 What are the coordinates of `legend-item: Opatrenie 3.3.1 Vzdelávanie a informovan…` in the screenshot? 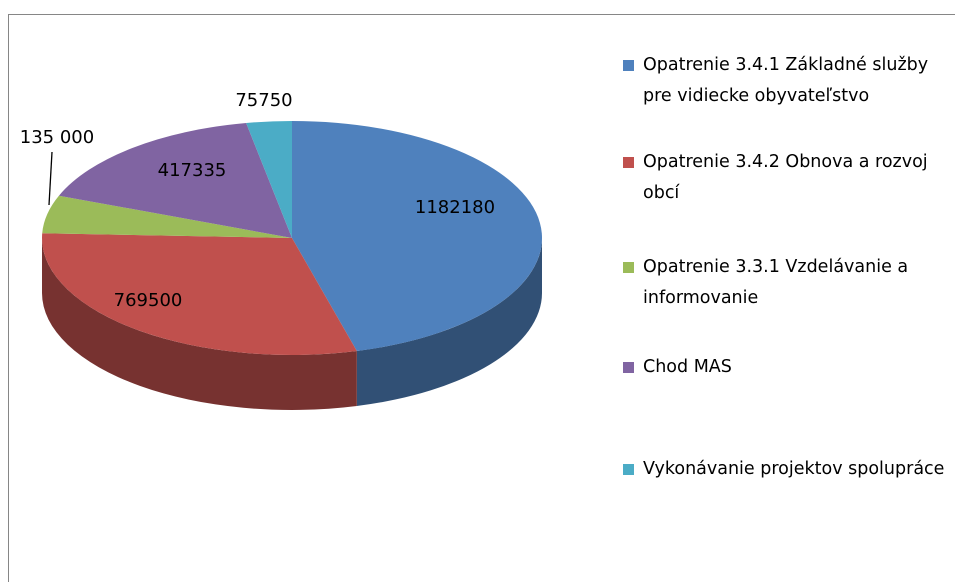 It's located at (788, 283).